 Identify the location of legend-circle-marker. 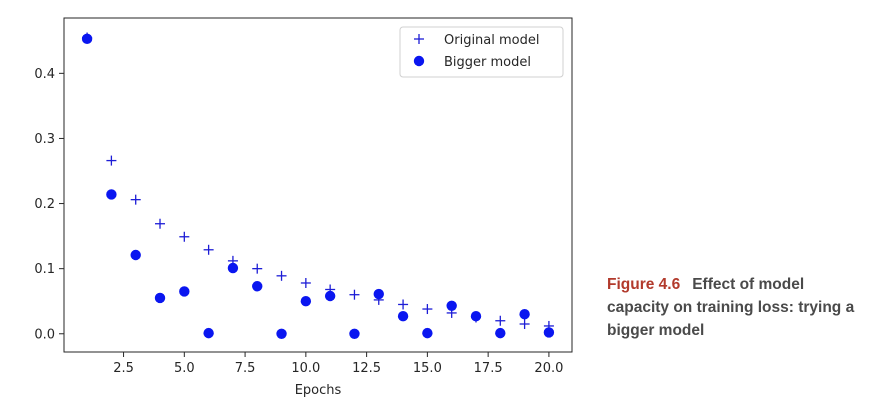
(419, 61).